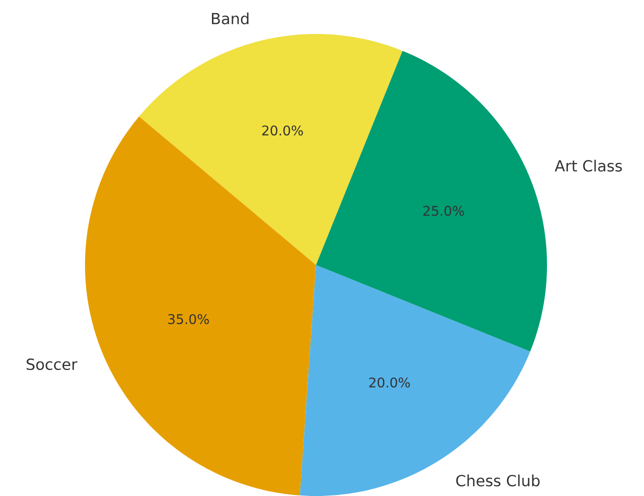 This screenshot has width=644, height=496. Describe the element at coordinates (588, 166) in the screenshot. I see `slice-label: Art Class` at that location.